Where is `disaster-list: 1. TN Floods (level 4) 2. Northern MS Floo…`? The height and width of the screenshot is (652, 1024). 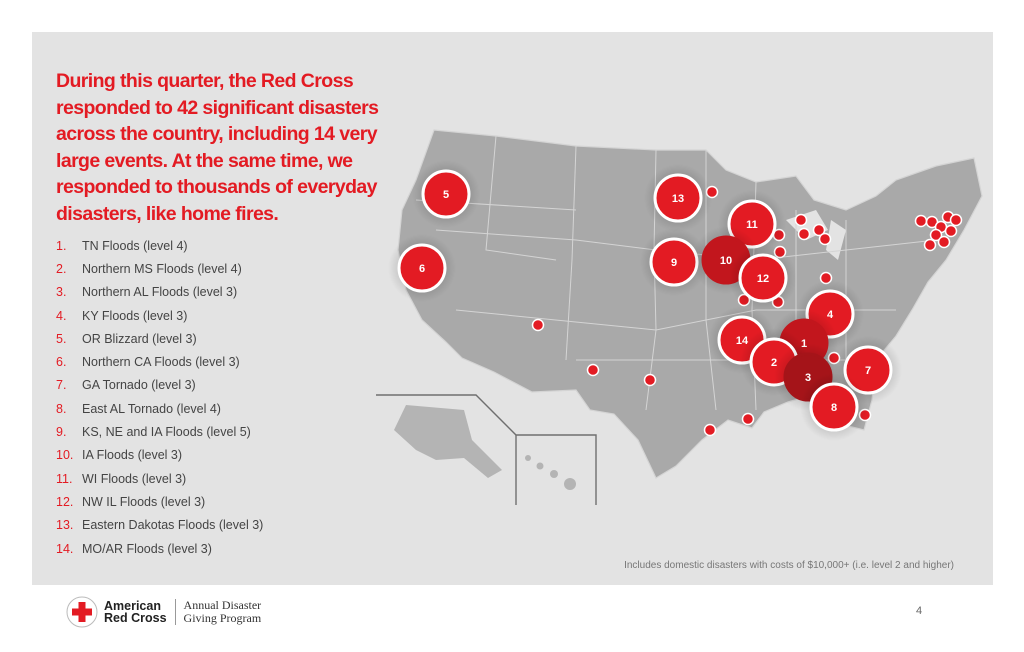
disaster-list: 1. TN Floods (level 4) 2. Northern MS Floo… is located at coordinates (159, 397).